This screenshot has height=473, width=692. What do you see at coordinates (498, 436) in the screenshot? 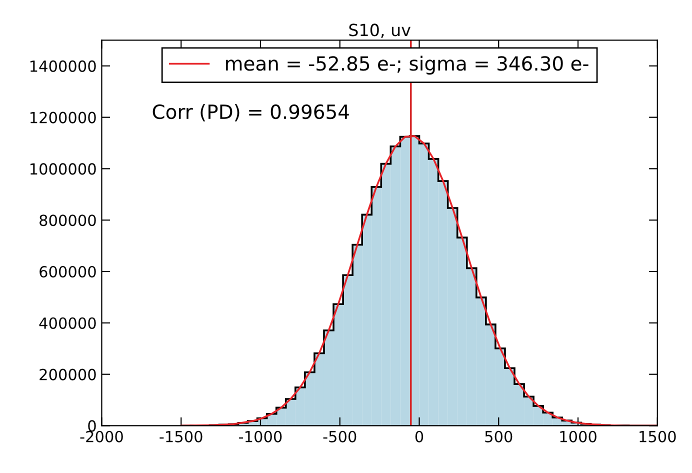
I see `x-tick-label: 500` at bounding box center [498, 436].